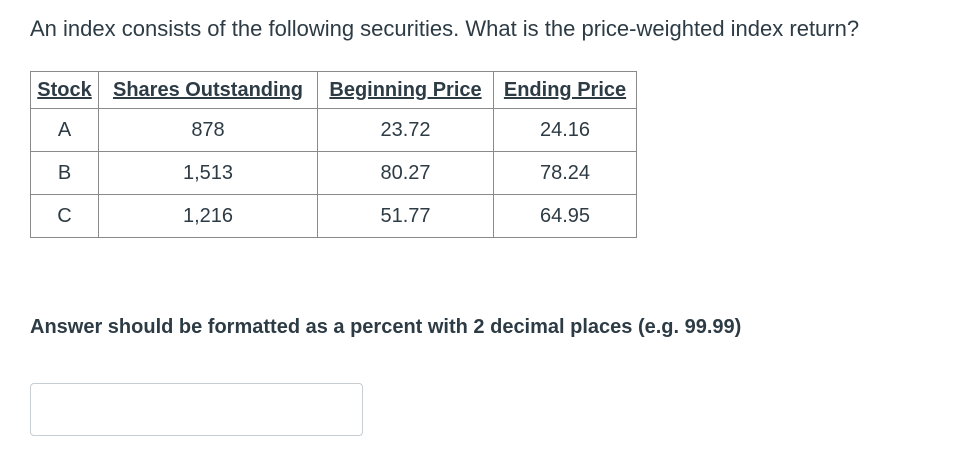 Image resolution: width=979 pixels, height=456 pixels. Describe the element at coordinates (64, 130) in the screenshot. I see `cell-stock: A` at that location.